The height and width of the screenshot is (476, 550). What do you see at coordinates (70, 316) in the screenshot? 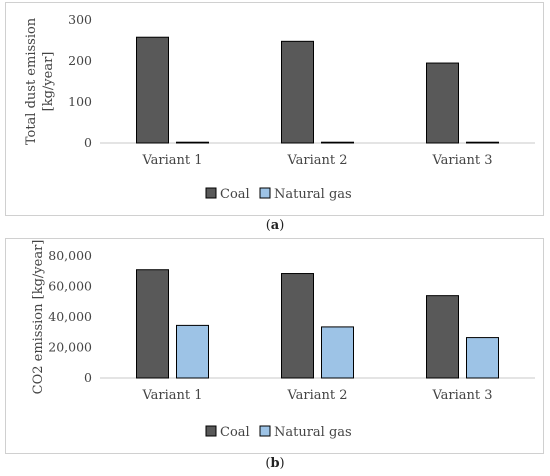
I see `y-tick-label: 40,000` at bounding box center [70, 316].